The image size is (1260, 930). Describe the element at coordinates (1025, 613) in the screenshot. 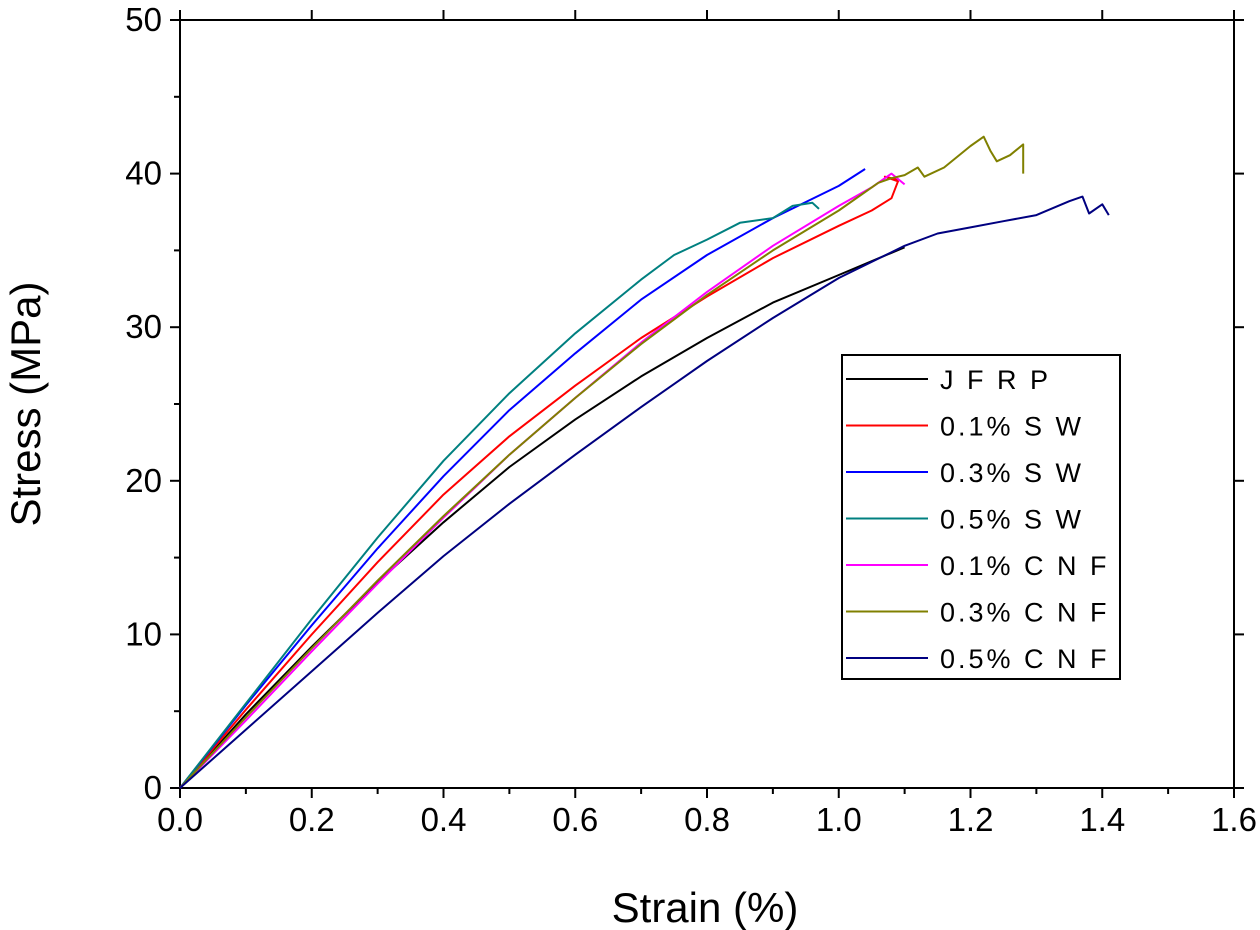

I see `legend-label: 0.3% C N F` at that location.